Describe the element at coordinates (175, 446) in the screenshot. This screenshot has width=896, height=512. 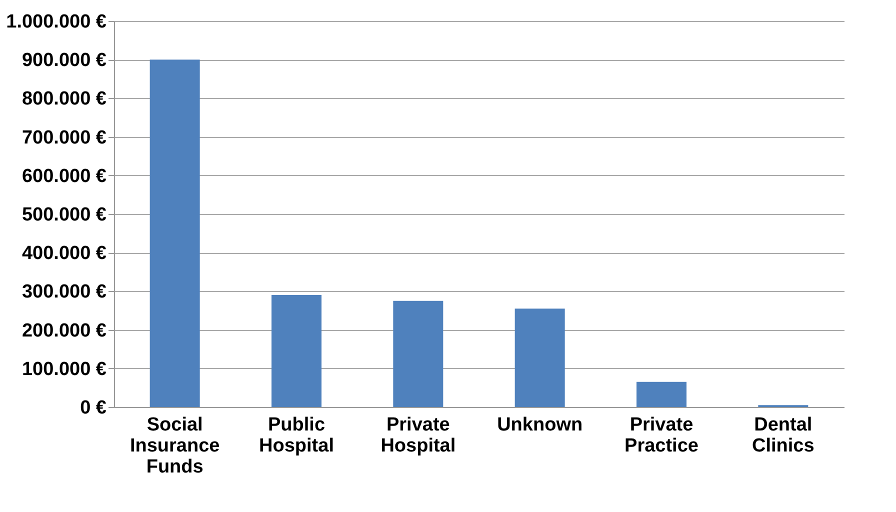
I see `x-tick-label: Social Insurance Funds` at that location.